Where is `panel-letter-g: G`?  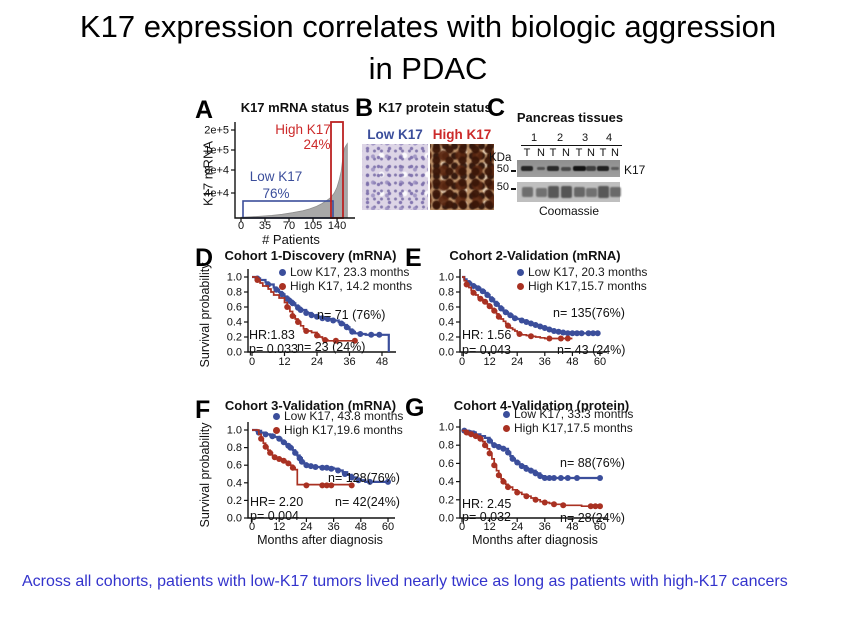
panel-letter-g: G is located at coordinates (415, 408).